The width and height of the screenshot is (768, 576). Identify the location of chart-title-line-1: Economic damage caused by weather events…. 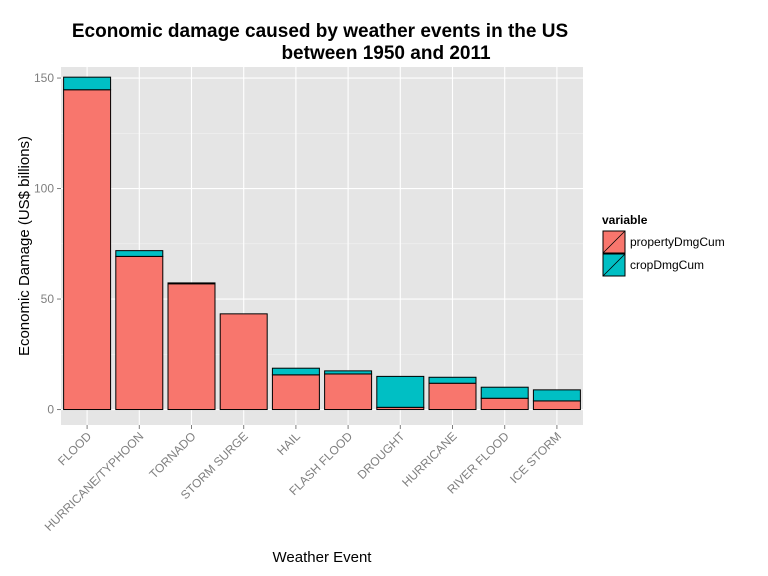
(320, 31).